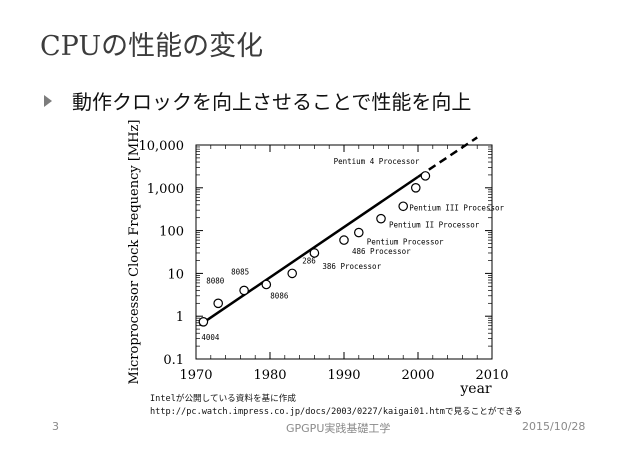 This screenshot has width=638, height=452. Describe the element at coordinates (377, 161) in the screenshot. I see `data-label: Pentium 4 Processor` at that location.